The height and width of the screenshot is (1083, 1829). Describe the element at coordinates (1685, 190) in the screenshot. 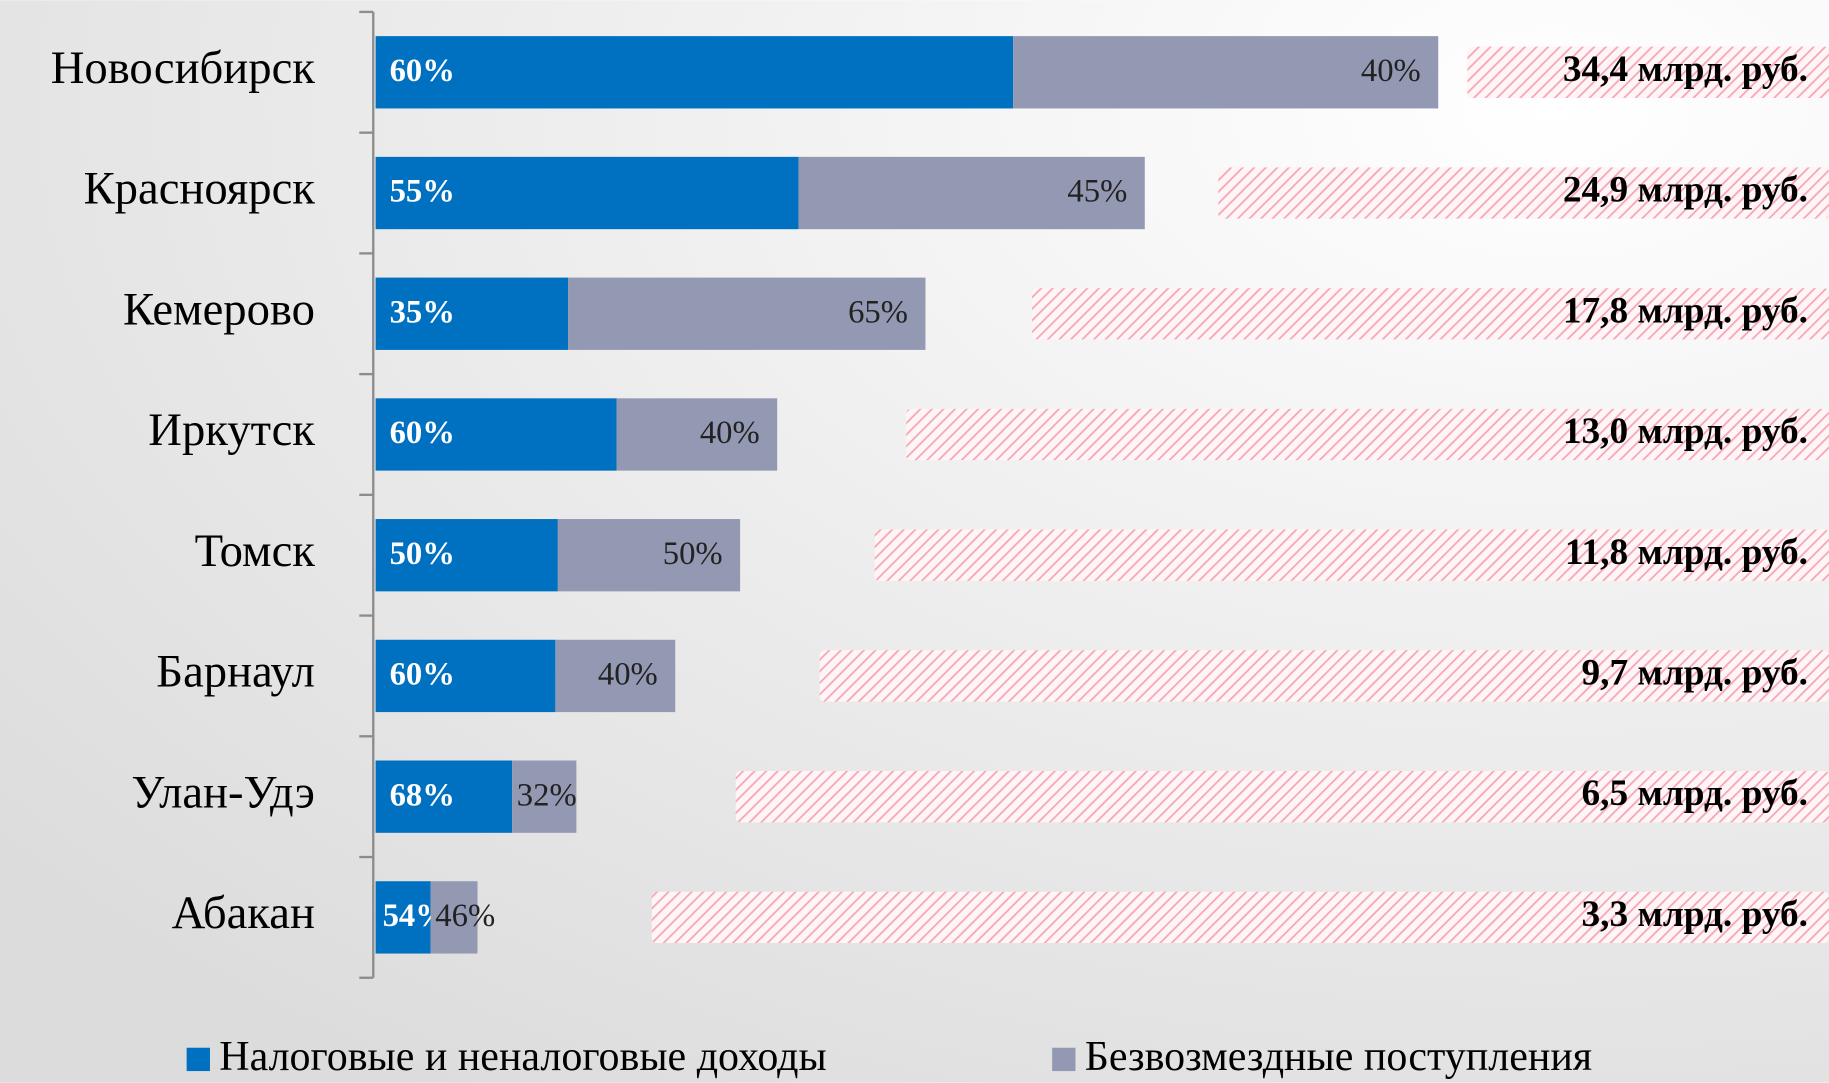

I see `total-label: 24,9 млрд. руб.` at that location.